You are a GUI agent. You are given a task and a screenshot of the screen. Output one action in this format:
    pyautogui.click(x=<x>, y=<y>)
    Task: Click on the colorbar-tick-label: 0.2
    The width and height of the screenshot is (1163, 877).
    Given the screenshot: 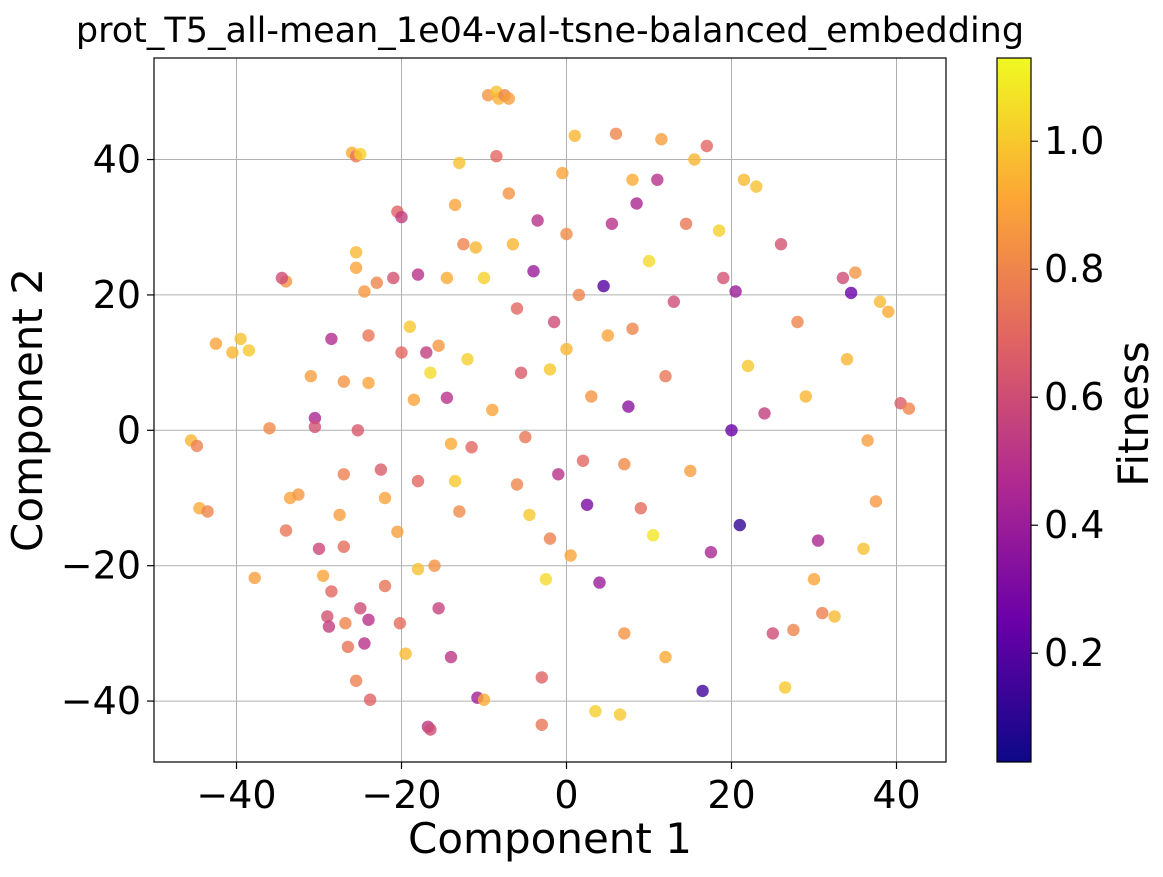 What is the action you would take?
    pyautogui.click(x=1074, y=653)
    